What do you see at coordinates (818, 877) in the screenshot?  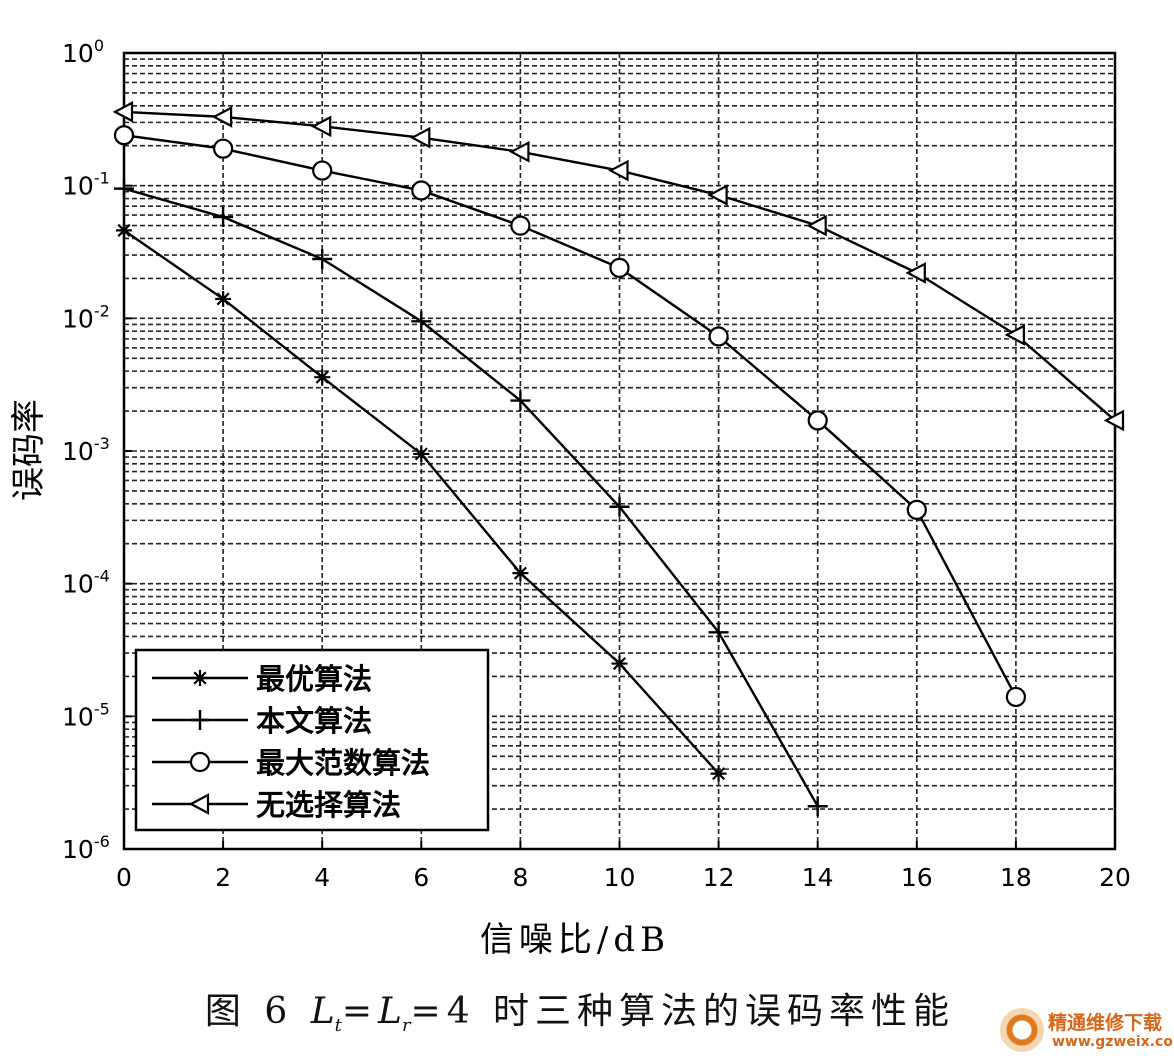 I see `x-tick-label: 14` at bounding box center [818, 877].